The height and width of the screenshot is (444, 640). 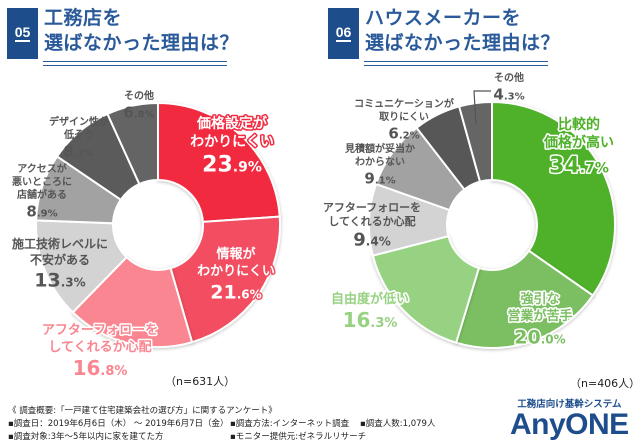 I want to click on slice-label-line: 価格が高い, so click(x=578, y=142).